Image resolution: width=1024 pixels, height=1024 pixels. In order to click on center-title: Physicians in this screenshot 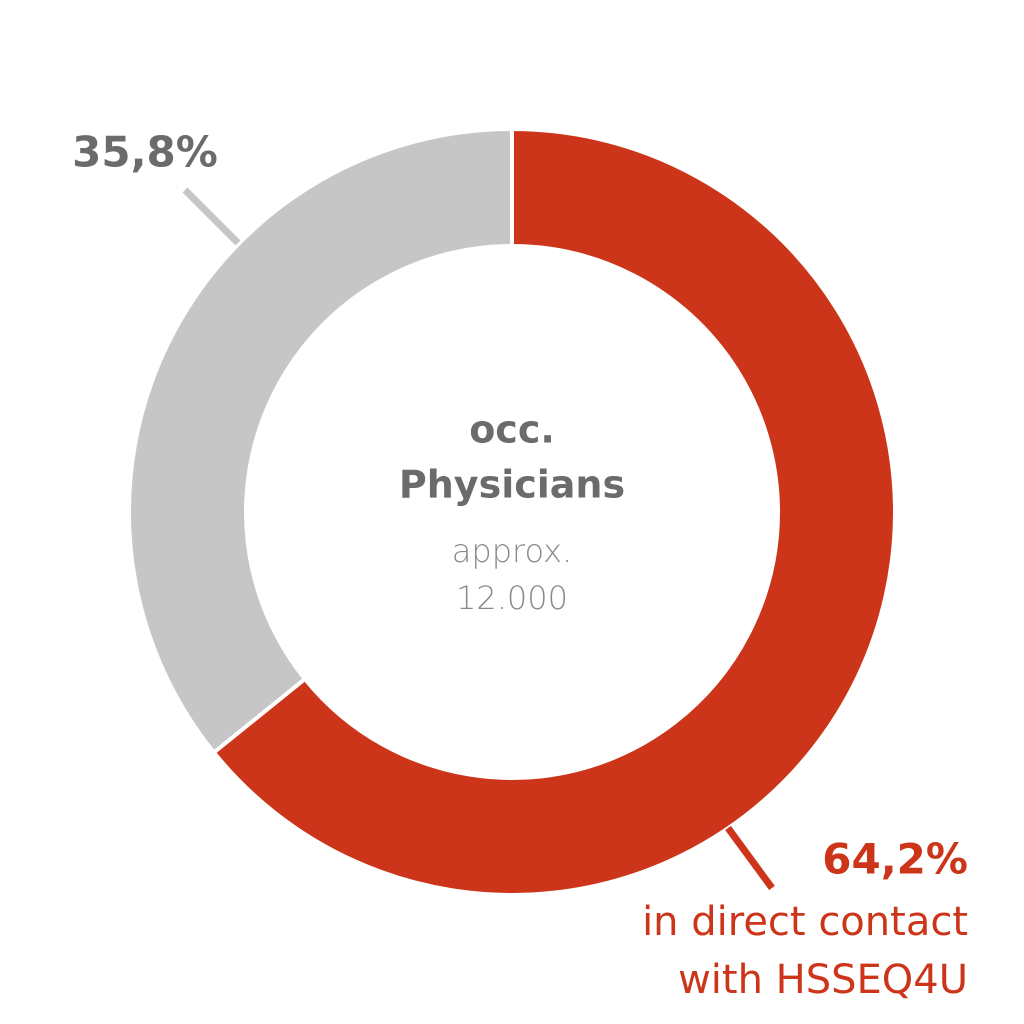, I will do `click(512, 485)`.